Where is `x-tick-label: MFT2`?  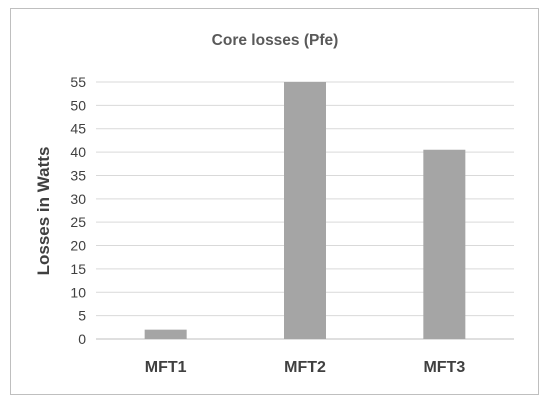
x-tick-label: MFT2 is located at coordinates (305, 367).